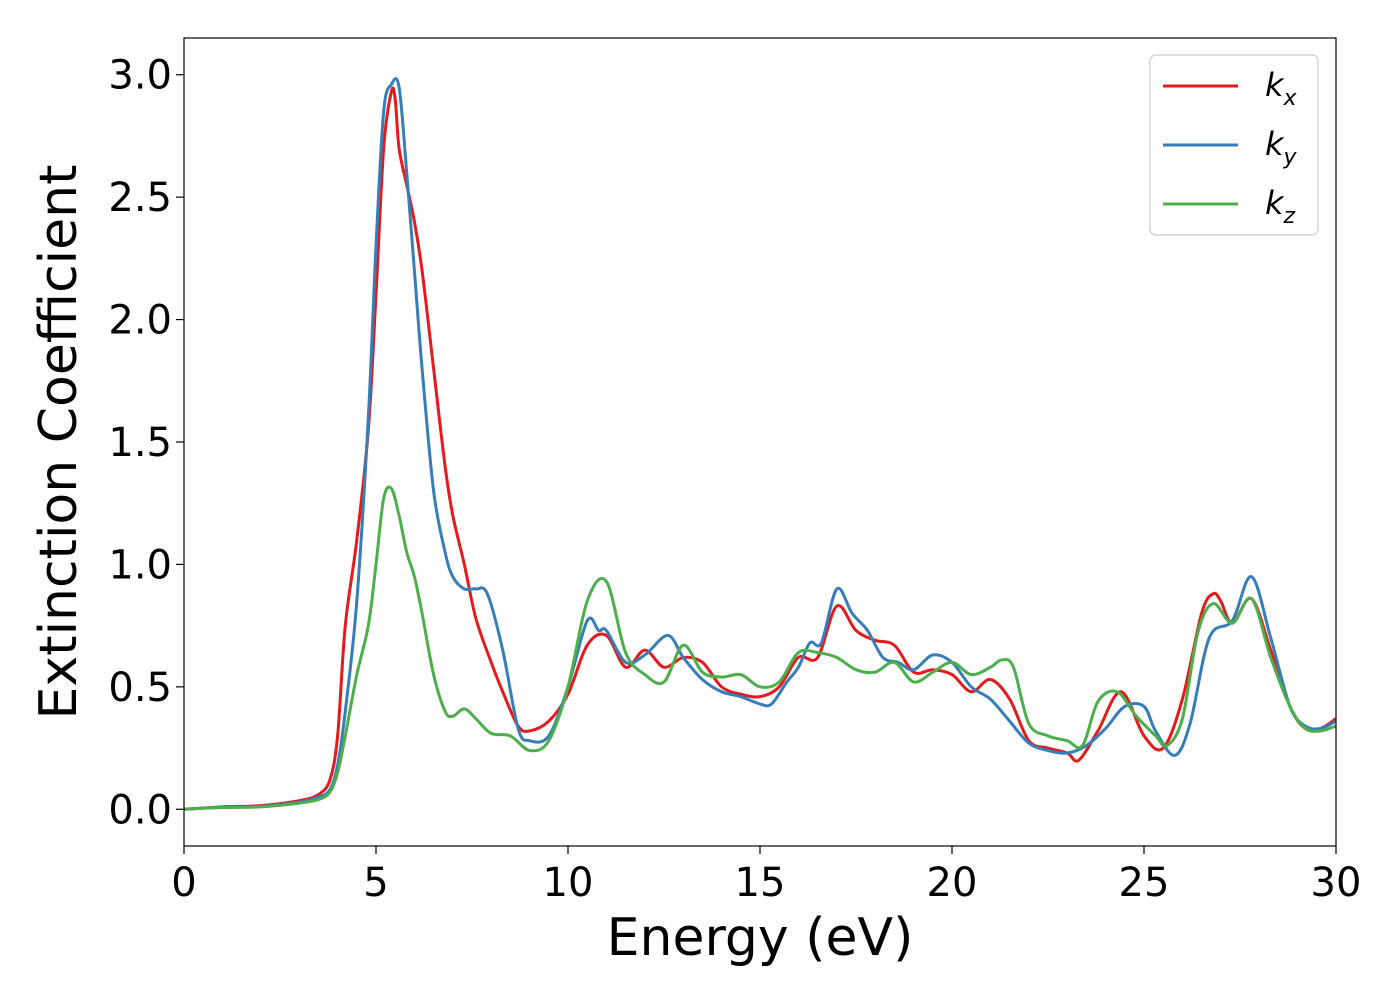 The height and width of the screenshot is (1000, 1400). Describe the element at coordinates (140, 688) in the screenshot. I see `y-tick-label: 0.5` at that location.